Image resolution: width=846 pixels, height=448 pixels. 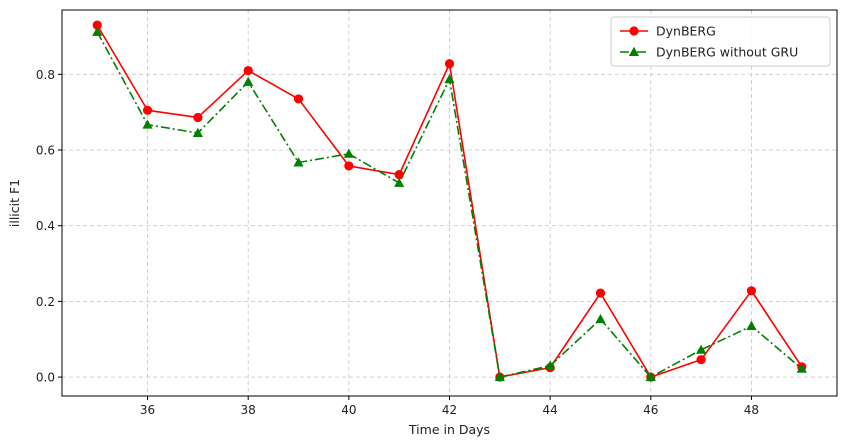 I want to click on x-tick-label: 42, so click(x=449, y=410).